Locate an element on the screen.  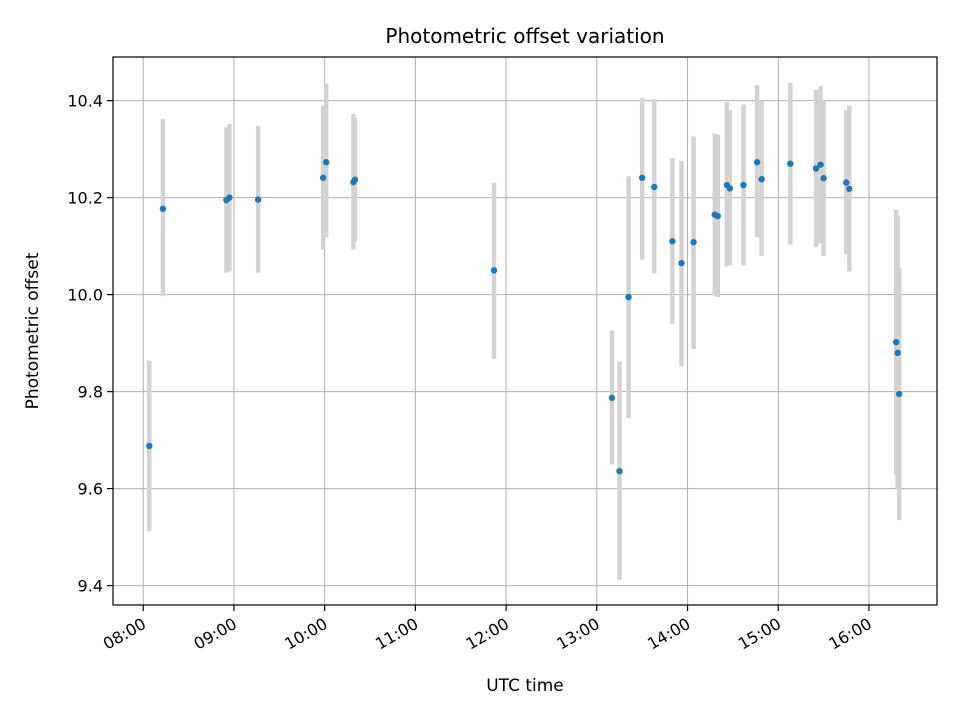
y-tick-label: 10.0 is located at coordinates (85, 295).